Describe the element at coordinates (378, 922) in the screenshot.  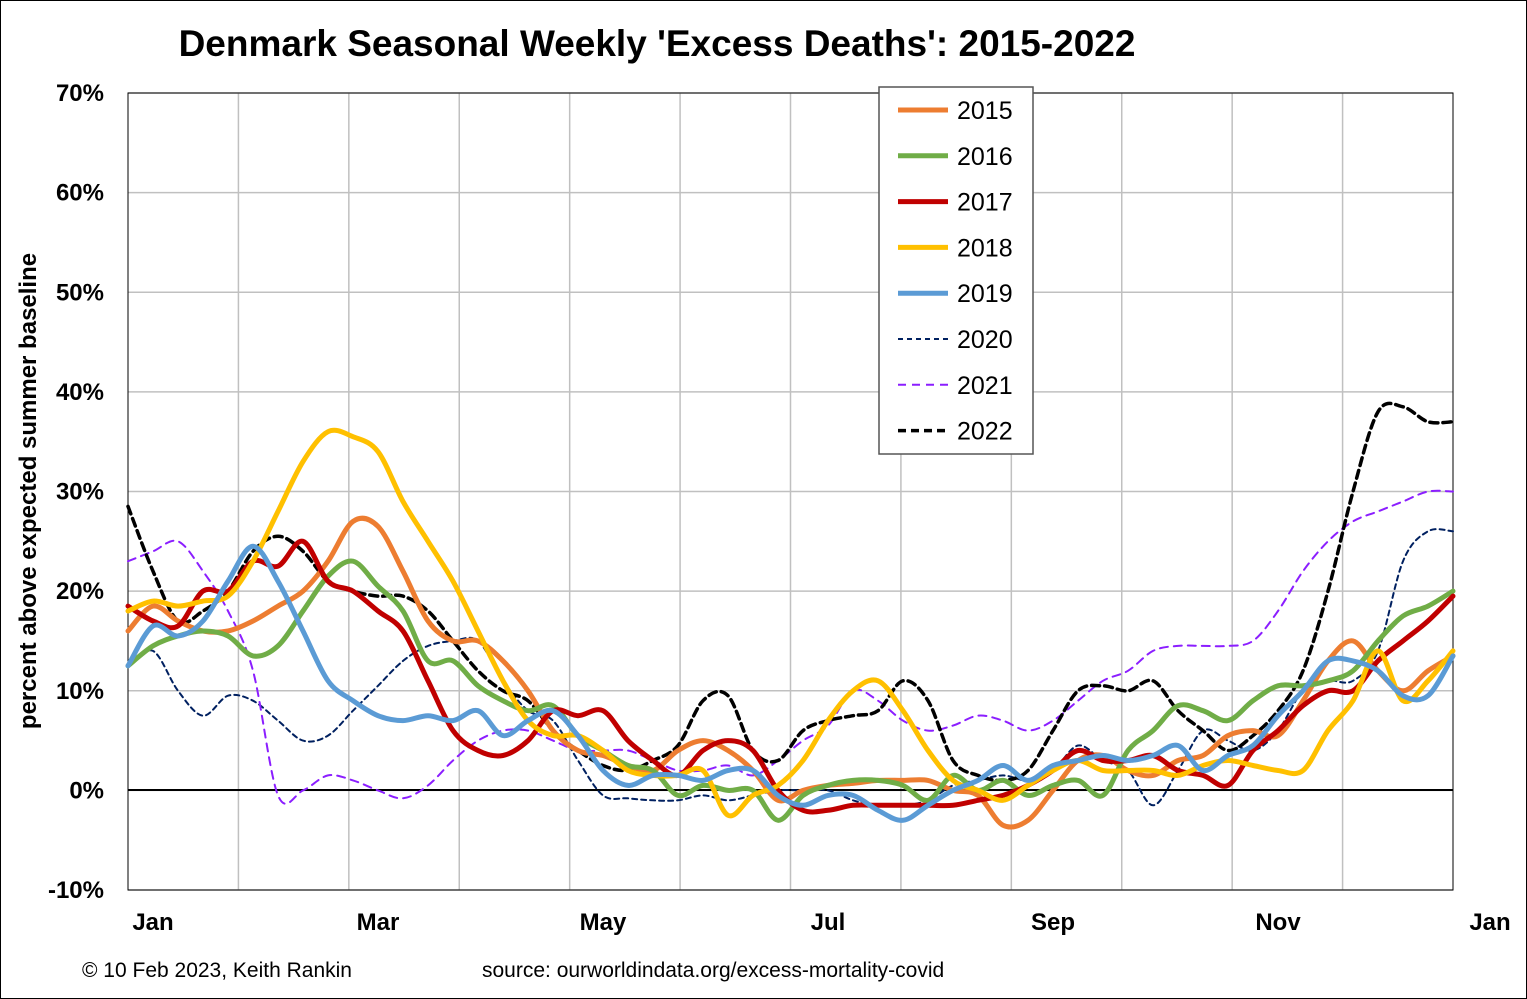
I see `x-tick-label: Mar` at that location.